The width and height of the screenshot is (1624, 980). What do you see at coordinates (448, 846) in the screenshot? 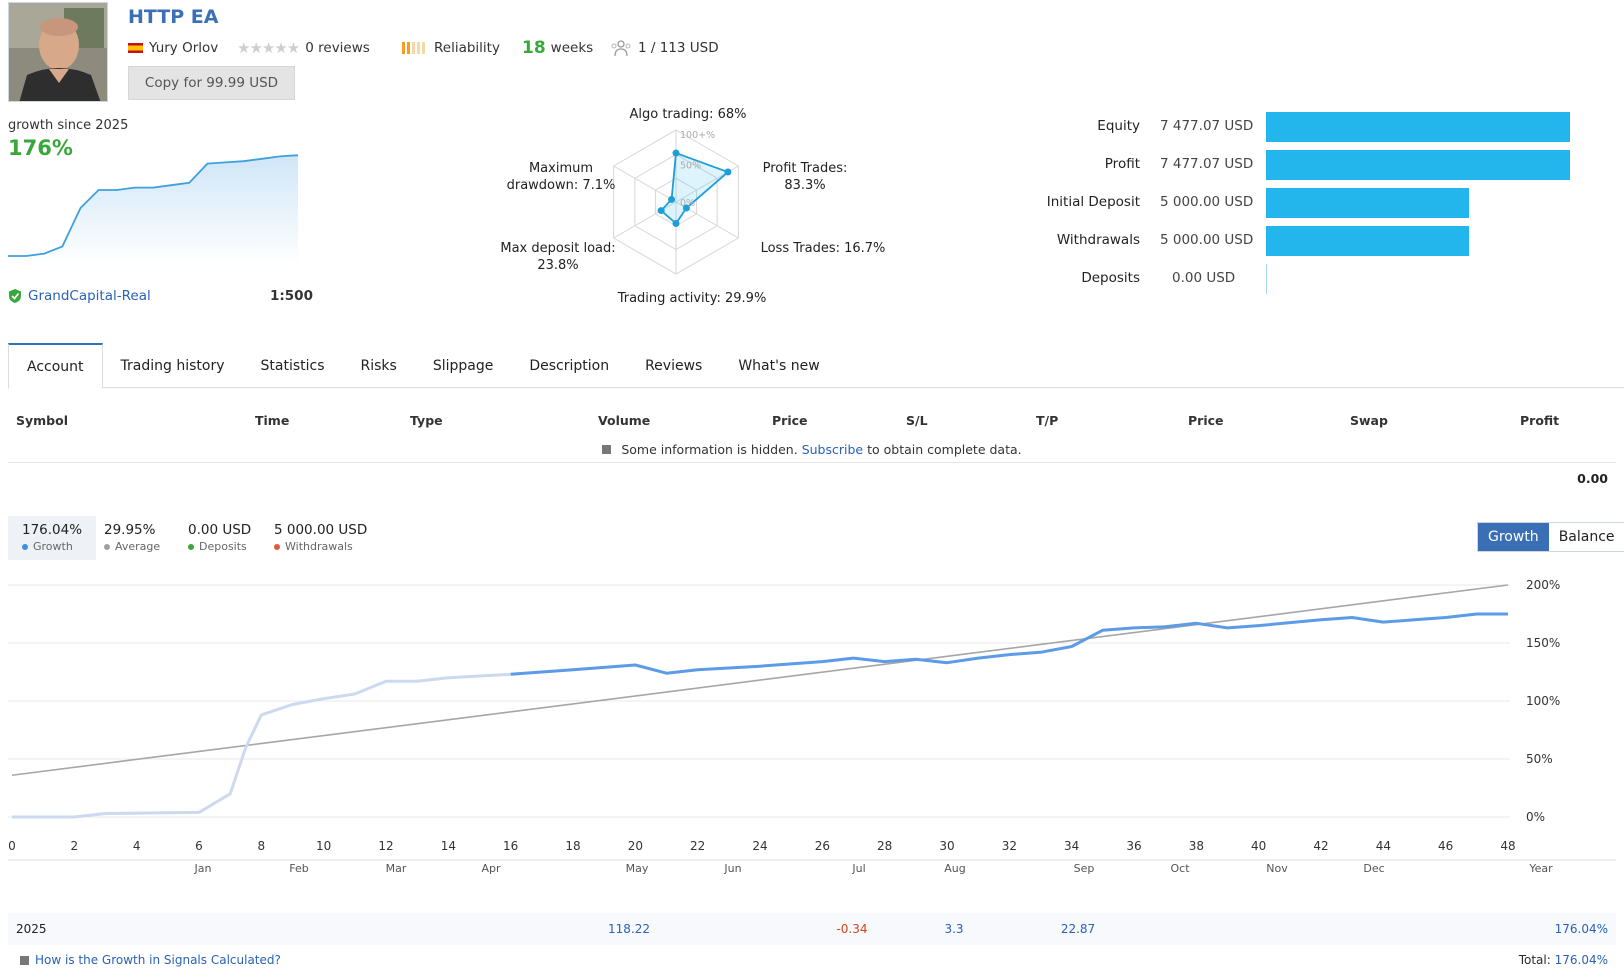
I see `x-tick-label: 14` at bounding box center [448, 846].